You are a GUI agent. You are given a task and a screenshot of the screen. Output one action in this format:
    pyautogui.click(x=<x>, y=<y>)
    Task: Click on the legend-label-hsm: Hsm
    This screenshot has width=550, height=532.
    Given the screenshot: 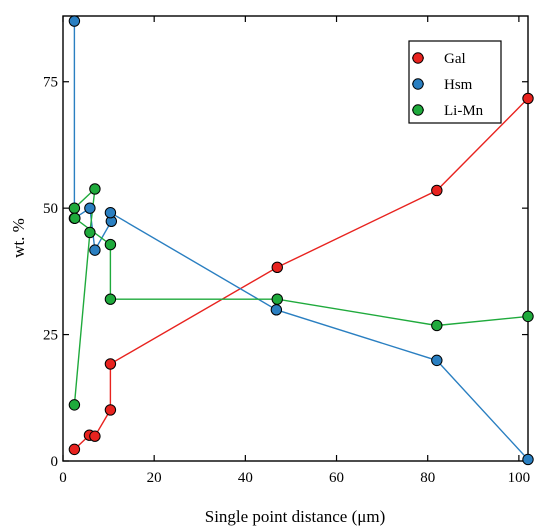 What is the action you would take?
    pyautogui.click(x=458, y=85)
    